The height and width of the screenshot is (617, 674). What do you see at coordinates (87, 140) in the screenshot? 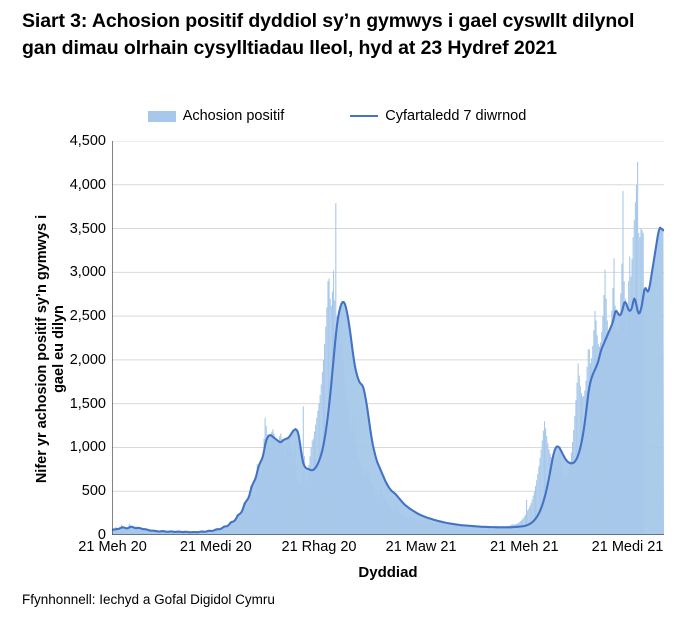
I see `y-axis-tick-label: 4,500` at bounding box center [87, 140].